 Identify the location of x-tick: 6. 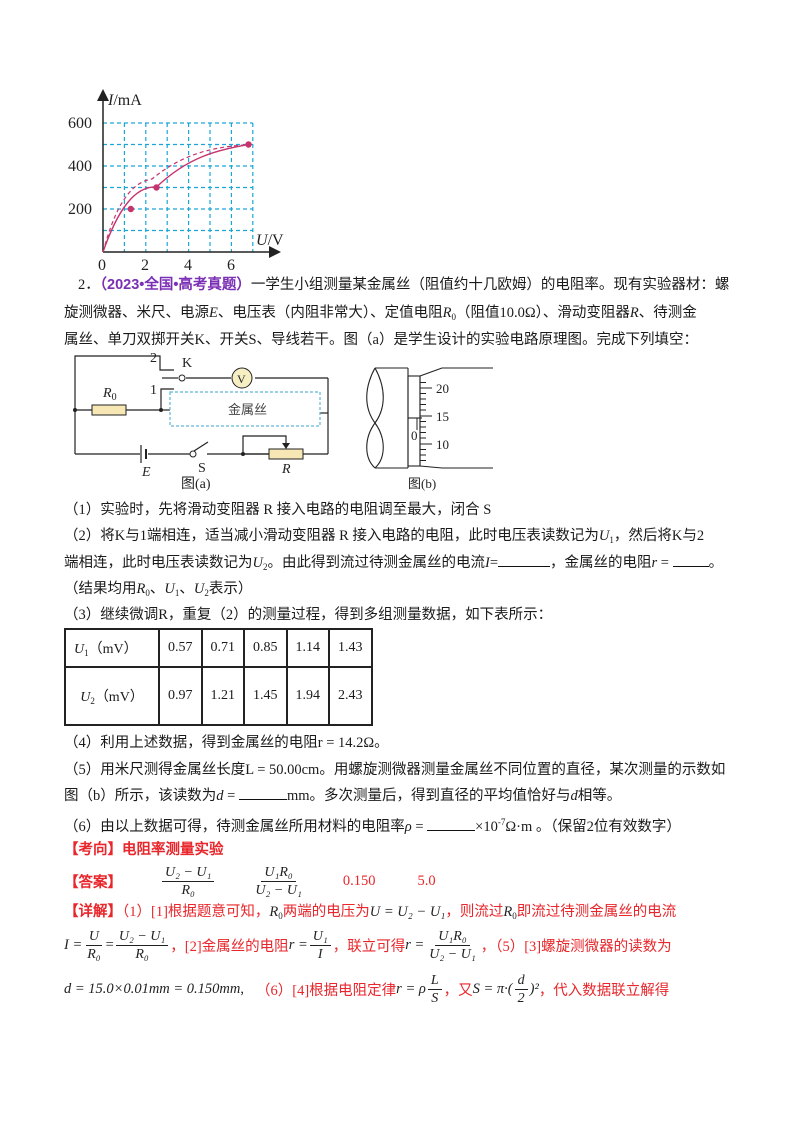
(231, 265).